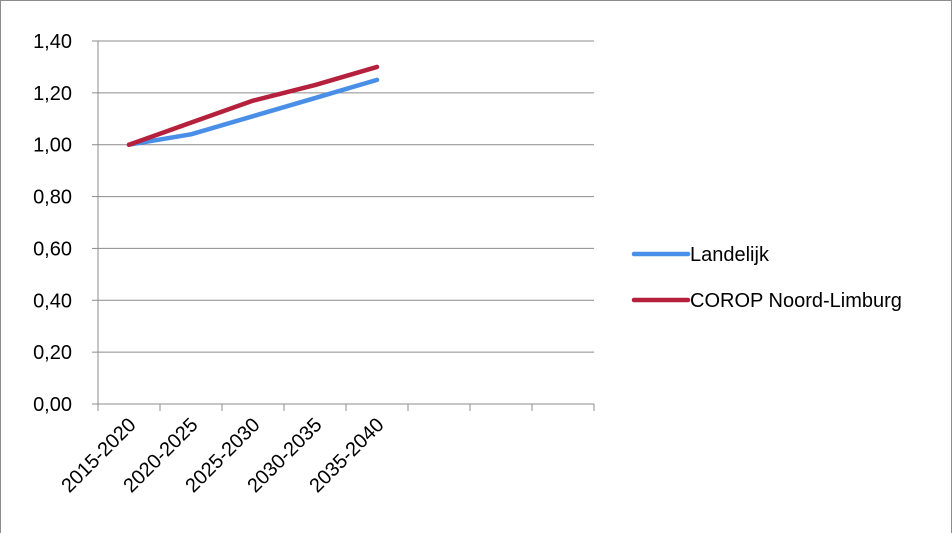  What do you see at coordinates (52, 146) in the screenshot?
I see `y-tick-label: 1,00` at bounding box center [52, 146].